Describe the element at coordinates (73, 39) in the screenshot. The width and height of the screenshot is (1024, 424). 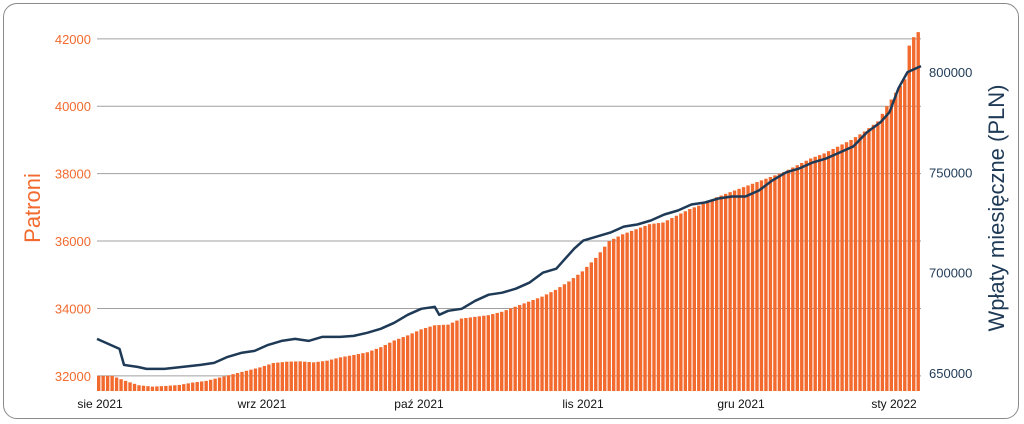
I see `left-tick-5: 42000` at that location.